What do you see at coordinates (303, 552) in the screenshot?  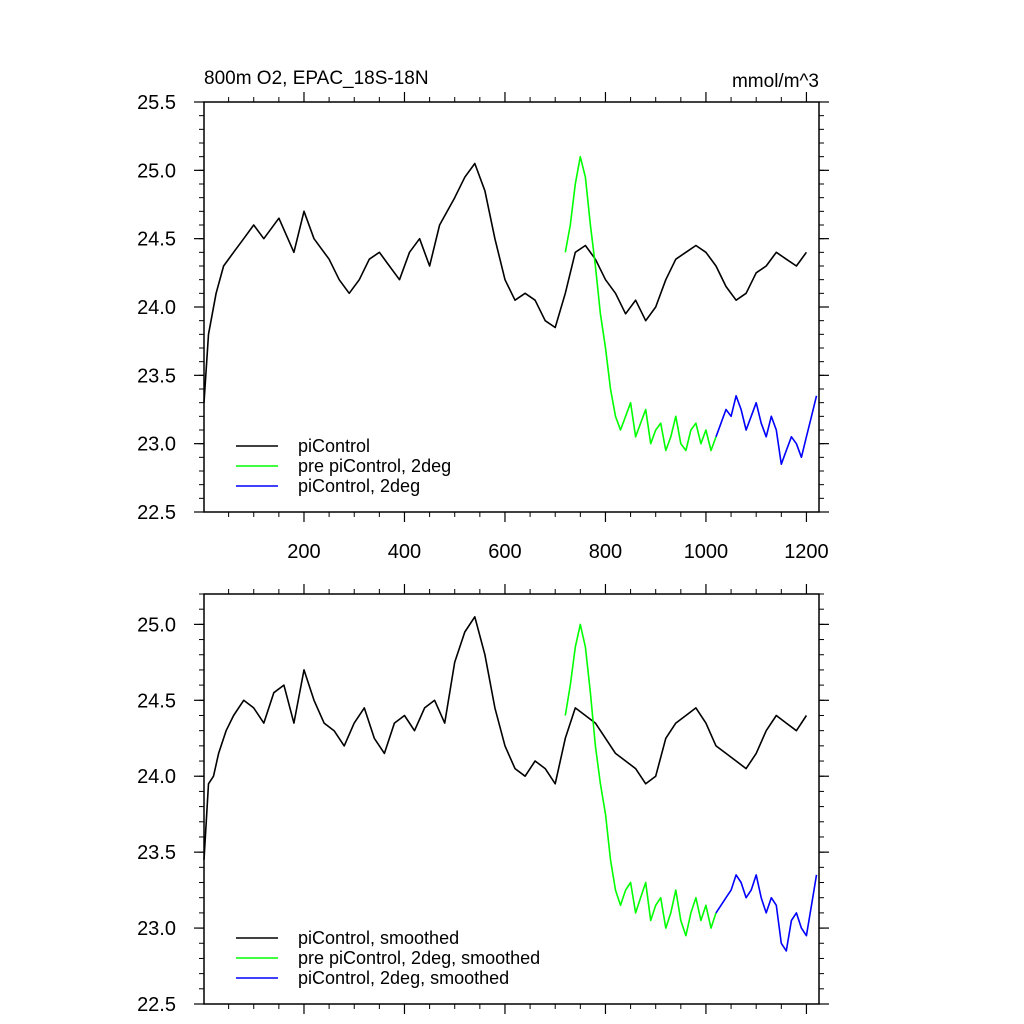 I see `top-x-tick-label: 200` at bounding box center [303, 552].